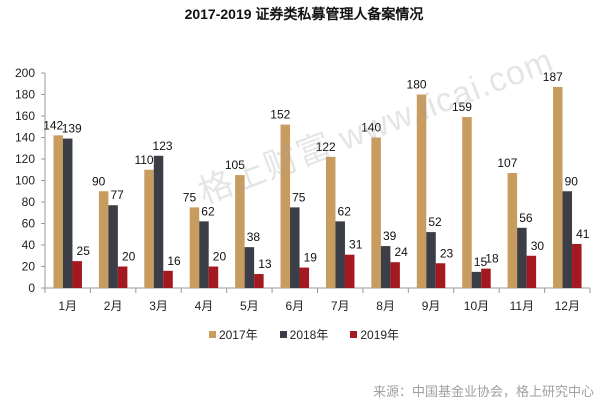  I want to click on legend: 2017年 2018年 2019年, so click(304, 334).